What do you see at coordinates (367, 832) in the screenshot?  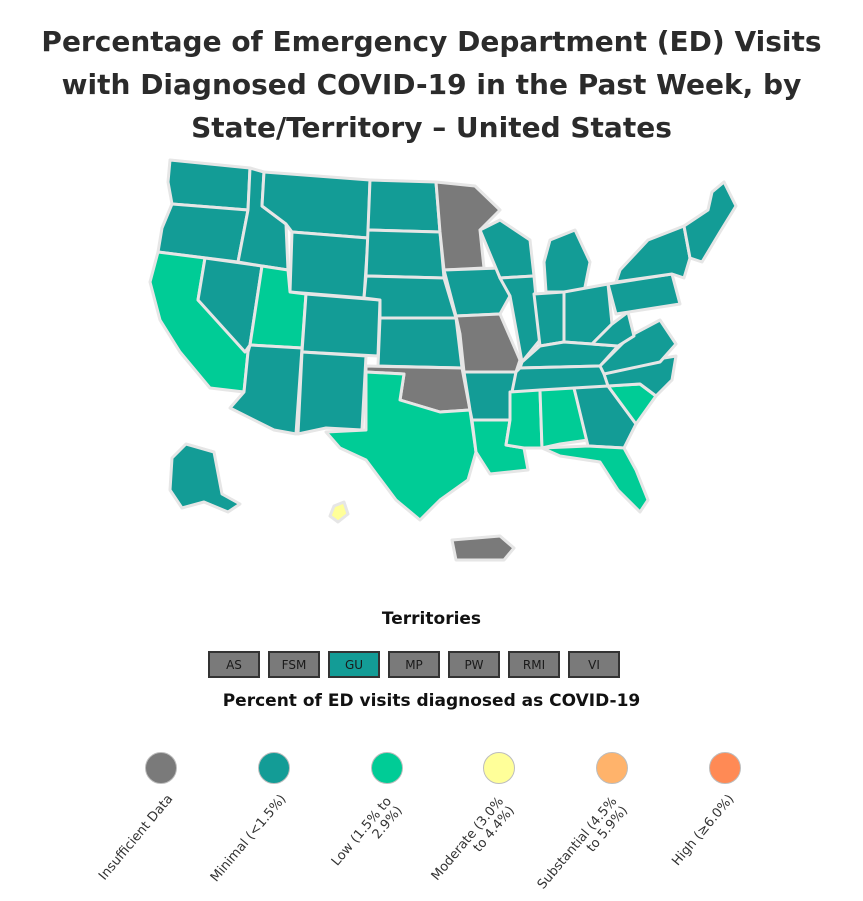 I see `legend-label-low: Low (1.5% to 2.9%)` at bounding box center [367, 832].